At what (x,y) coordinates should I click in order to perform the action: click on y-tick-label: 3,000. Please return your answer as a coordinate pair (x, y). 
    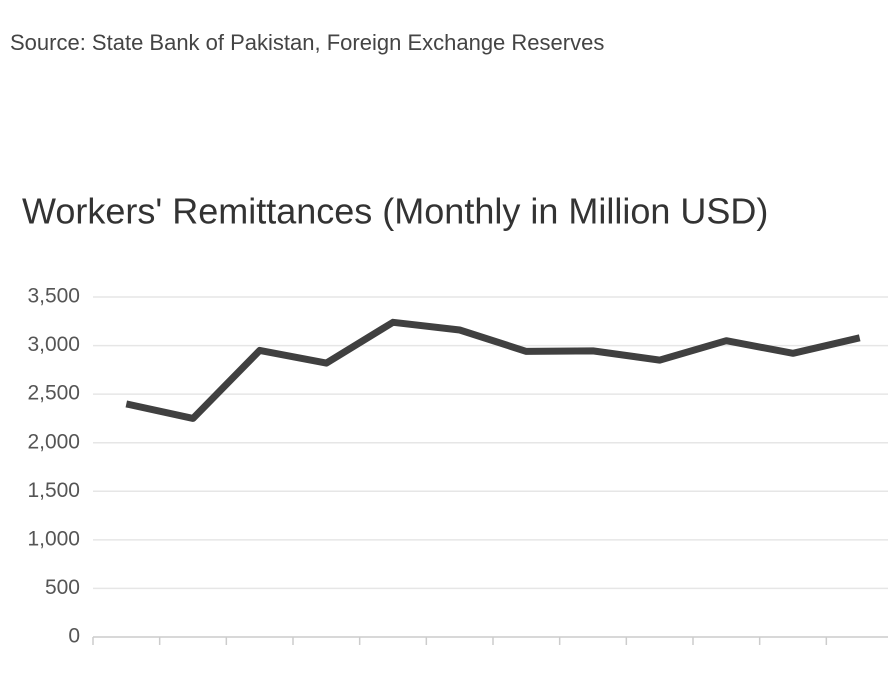
    Looking at the image, I should click on (53, 344).